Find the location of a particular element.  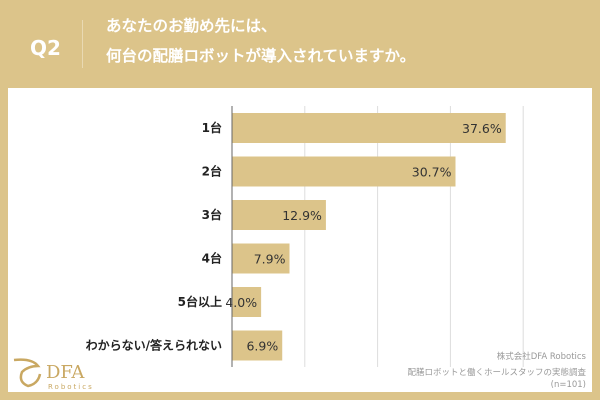

question-line-1: あなたのお勤め先には、 is located at coordinates (191, 26).